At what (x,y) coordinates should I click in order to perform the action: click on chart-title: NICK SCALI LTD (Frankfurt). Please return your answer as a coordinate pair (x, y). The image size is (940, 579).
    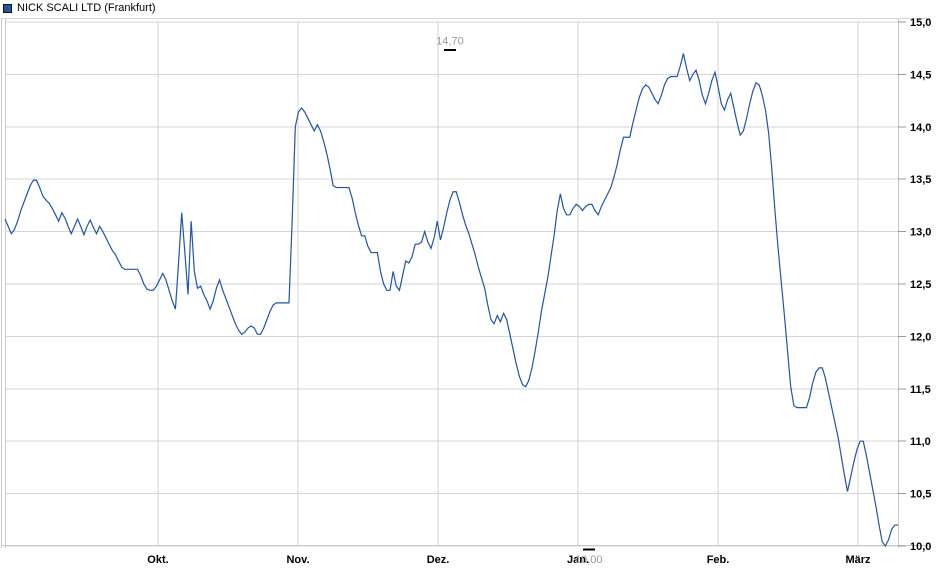
    Looking at the image, I should click on (86, 8).